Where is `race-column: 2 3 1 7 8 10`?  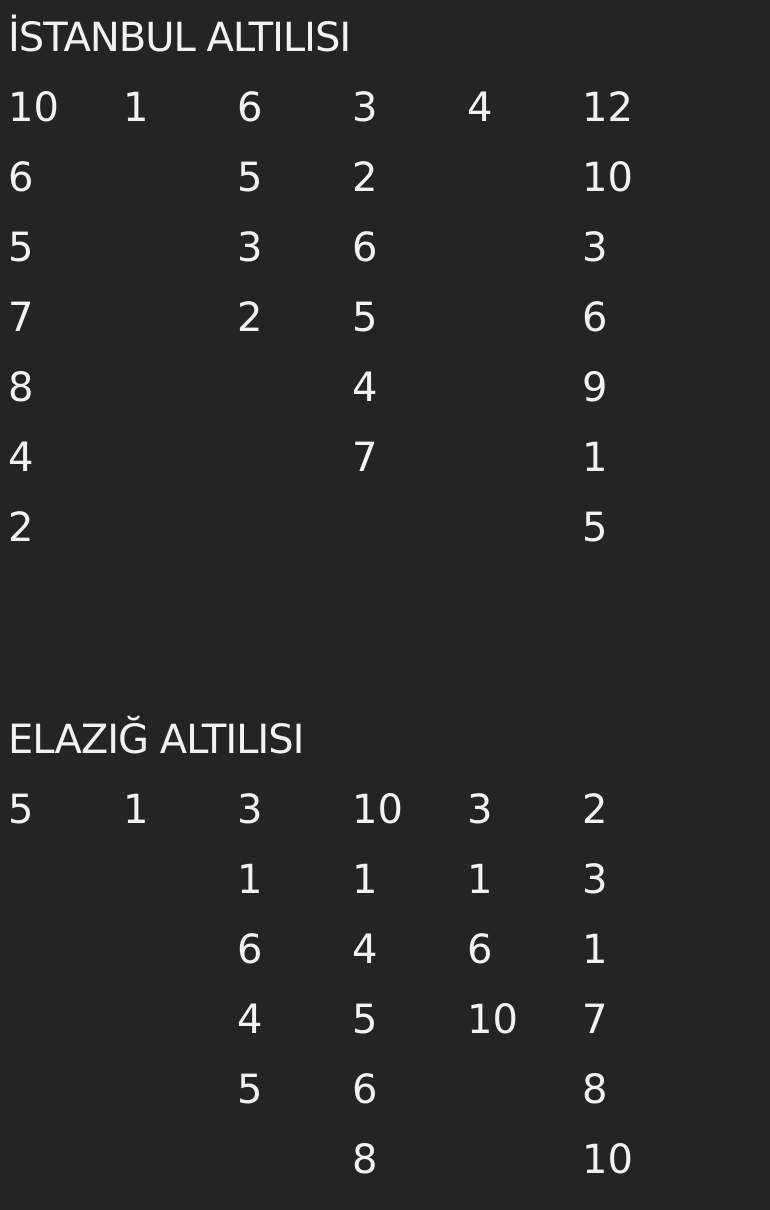
race-column: 2 3 1 7 8 10 is located at coordinates (607, 985).